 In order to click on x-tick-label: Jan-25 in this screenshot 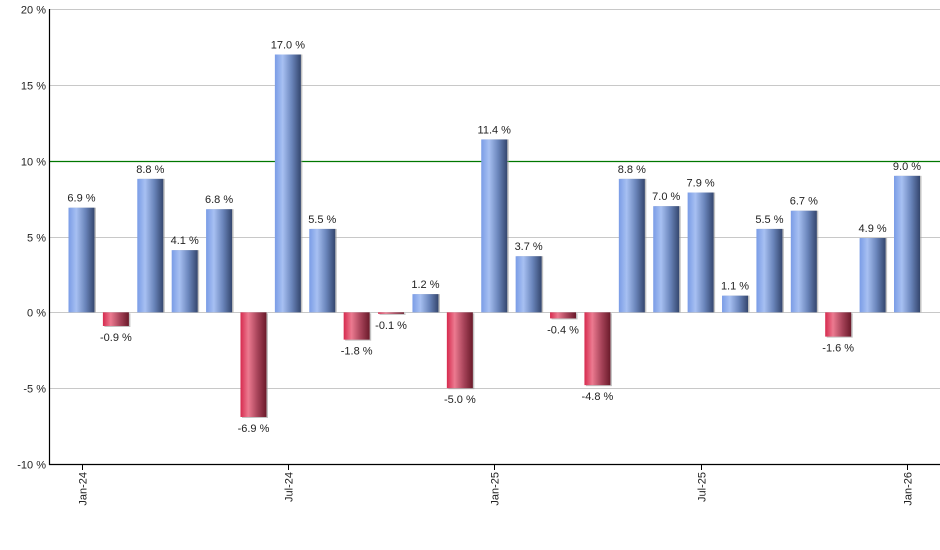, I will do `click(496, 489)`.